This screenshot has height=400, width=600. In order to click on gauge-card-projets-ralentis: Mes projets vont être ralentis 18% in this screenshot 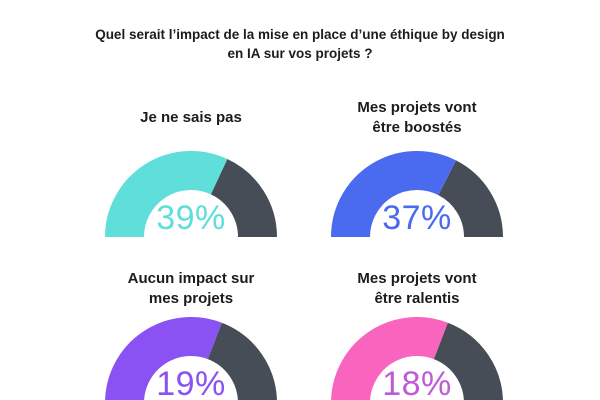, I will do `click(417, 334)`.